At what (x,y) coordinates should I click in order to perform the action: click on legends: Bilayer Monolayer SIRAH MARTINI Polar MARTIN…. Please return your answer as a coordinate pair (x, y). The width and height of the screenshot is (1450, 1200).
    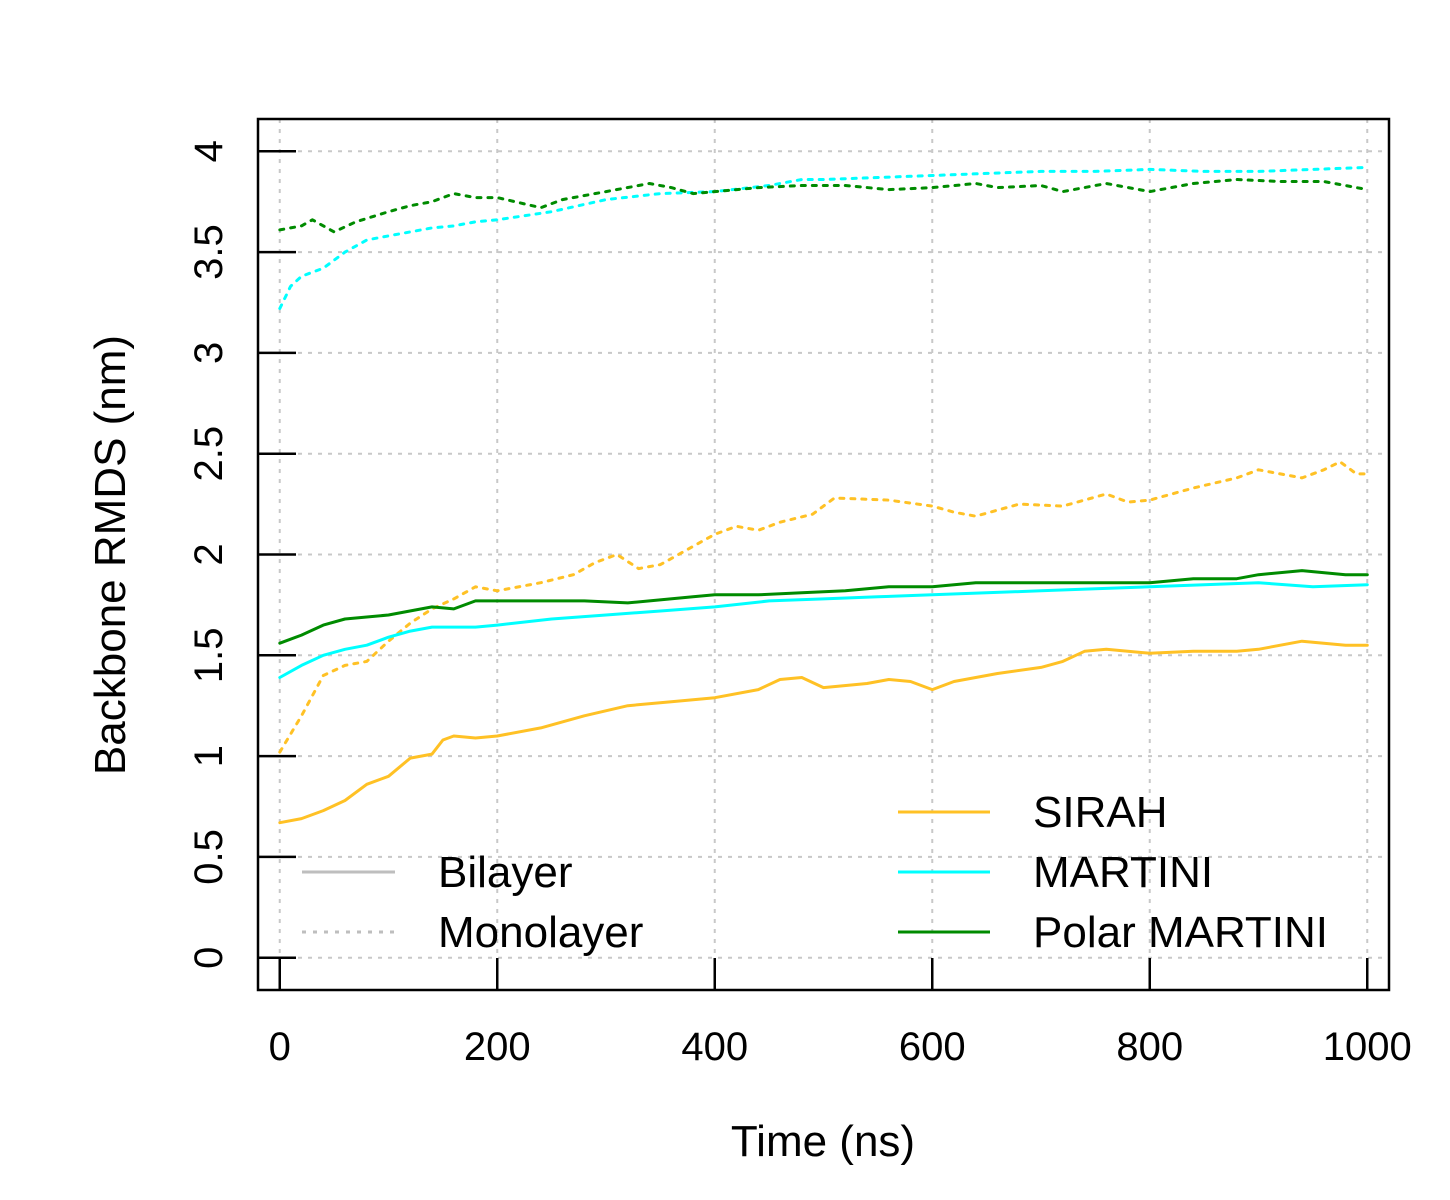
    Looking at the image, I should click on (815, 872).